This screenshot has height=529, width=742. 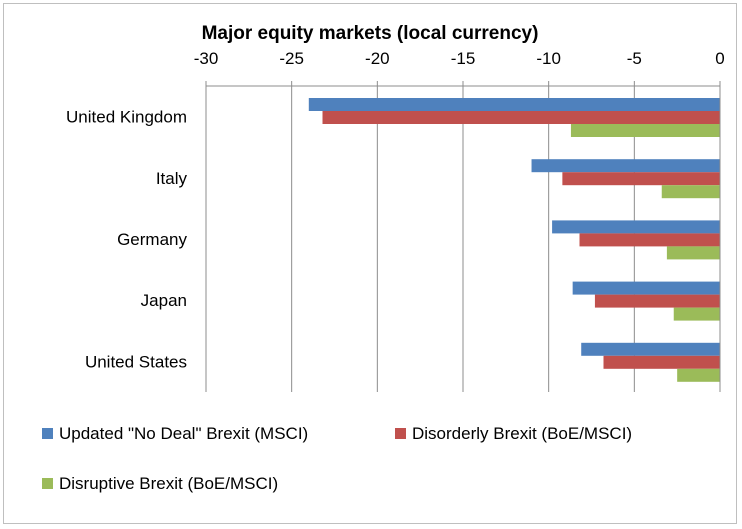 What do you see at coordinates (206, 58) in the screenshot?
I see `tick-label: -30` at bounding box center [206, 58].